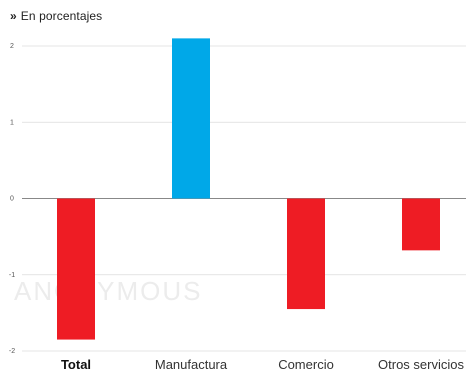 This screenshot has width=476, height=373. Describe the element at coordinates (76, 364) in the screenshot. I see `x-category-label: Total` at that location.